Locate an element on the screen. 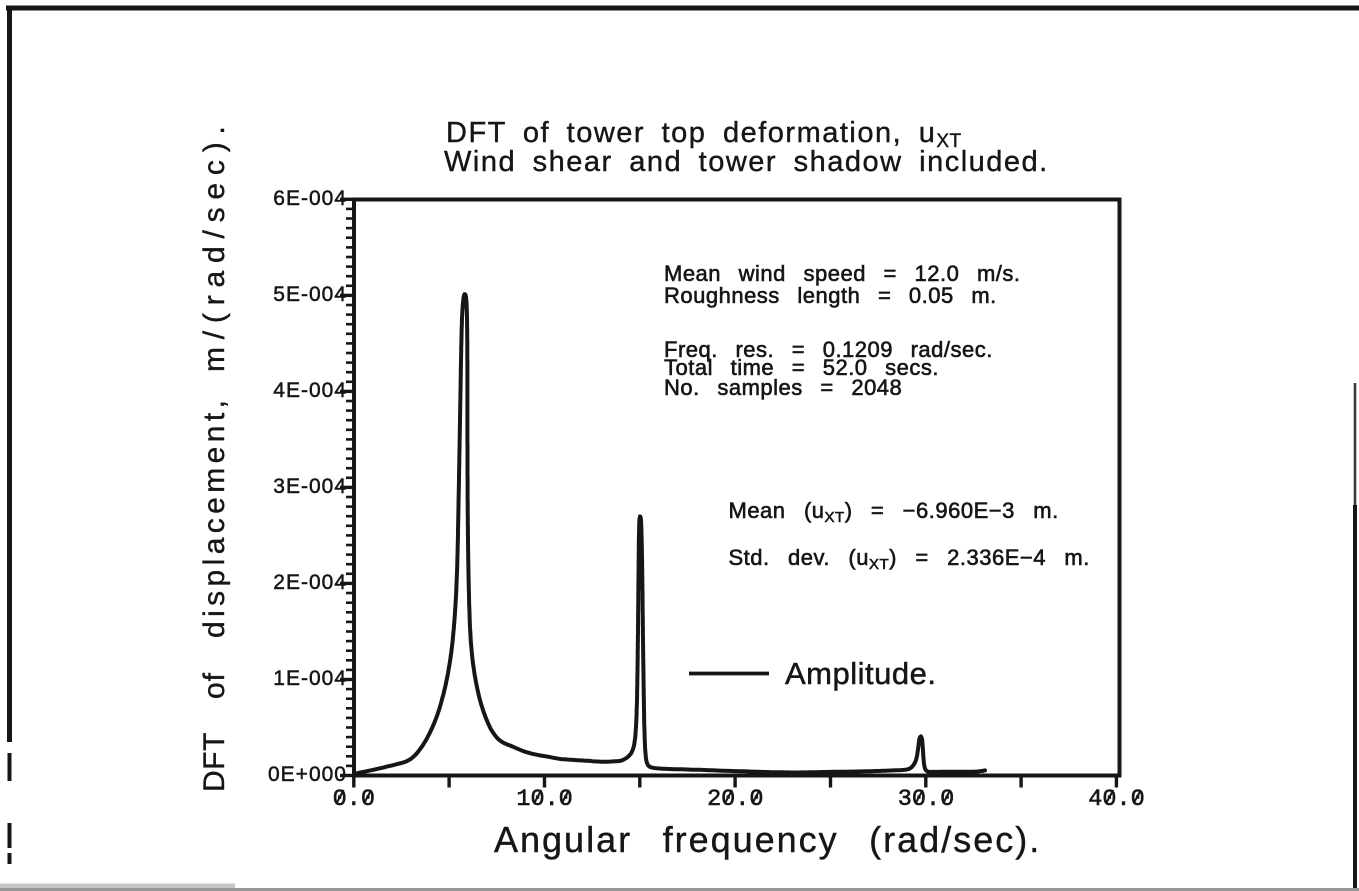 The width and height of the screenshot is (1359, 891). svg-text: 30.0 is located at coordinates (926, 799).